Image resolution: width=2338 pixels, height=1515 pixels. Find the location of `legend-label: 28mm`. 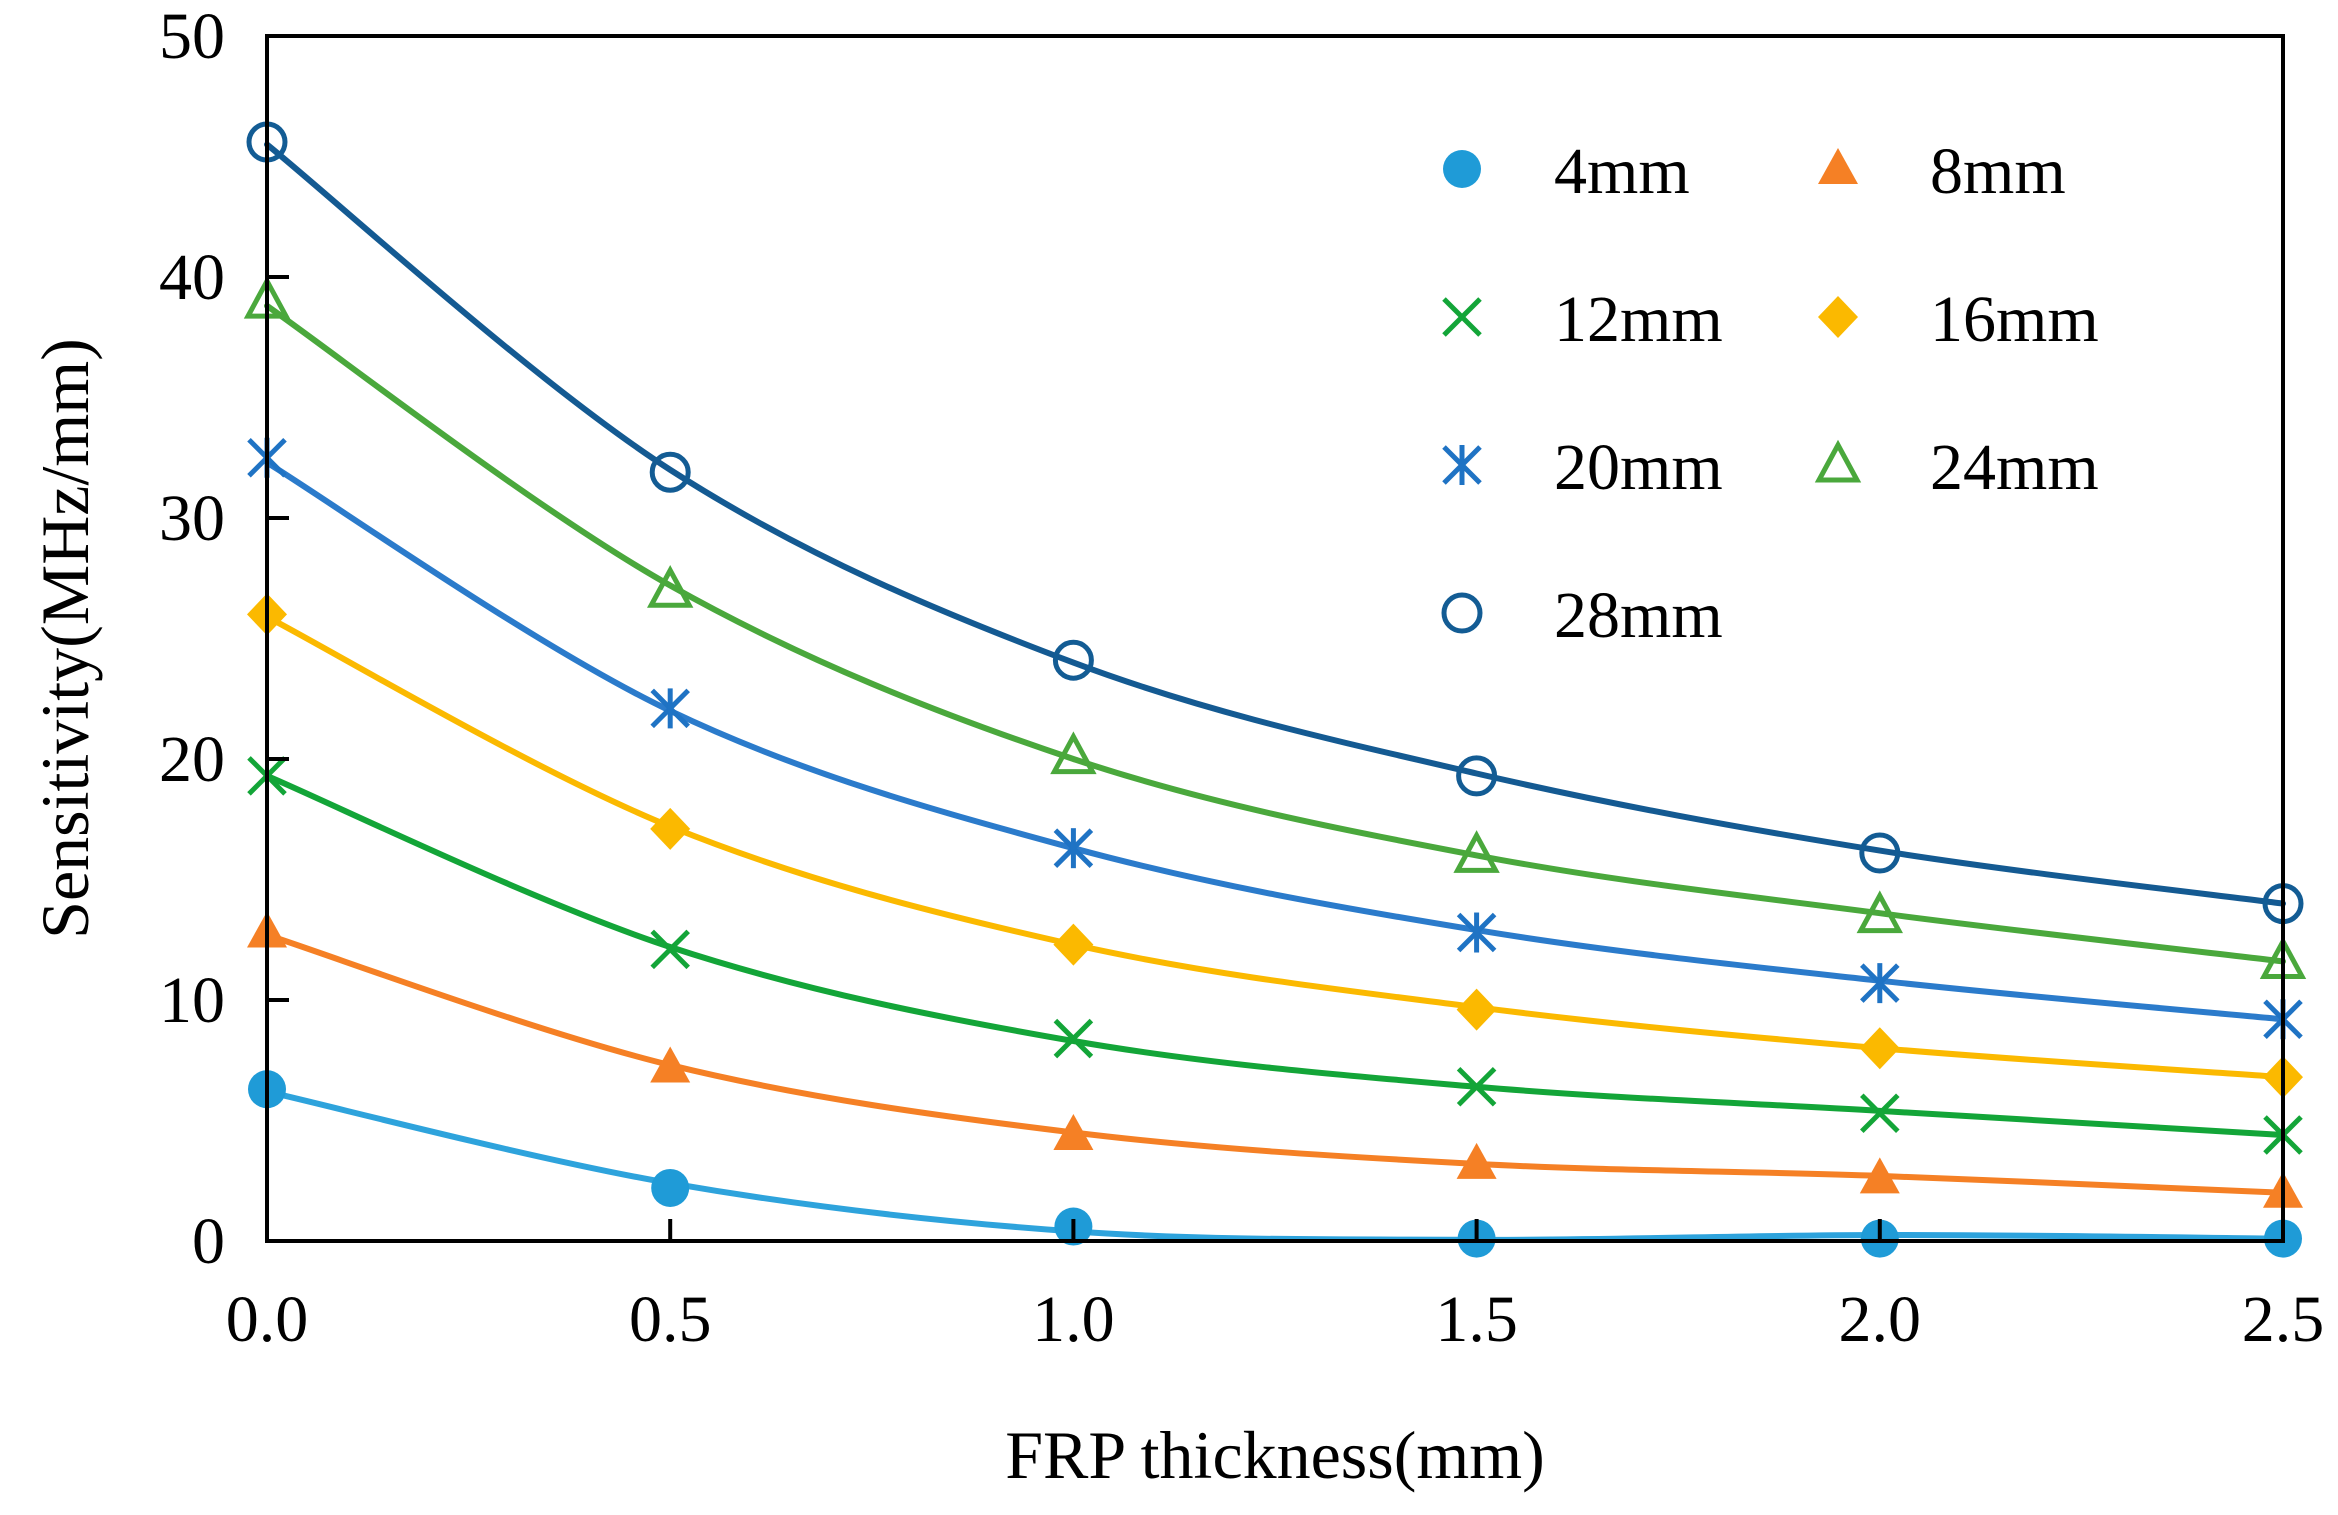

legend-label: 28mm is located at coordinates (1638, 615).